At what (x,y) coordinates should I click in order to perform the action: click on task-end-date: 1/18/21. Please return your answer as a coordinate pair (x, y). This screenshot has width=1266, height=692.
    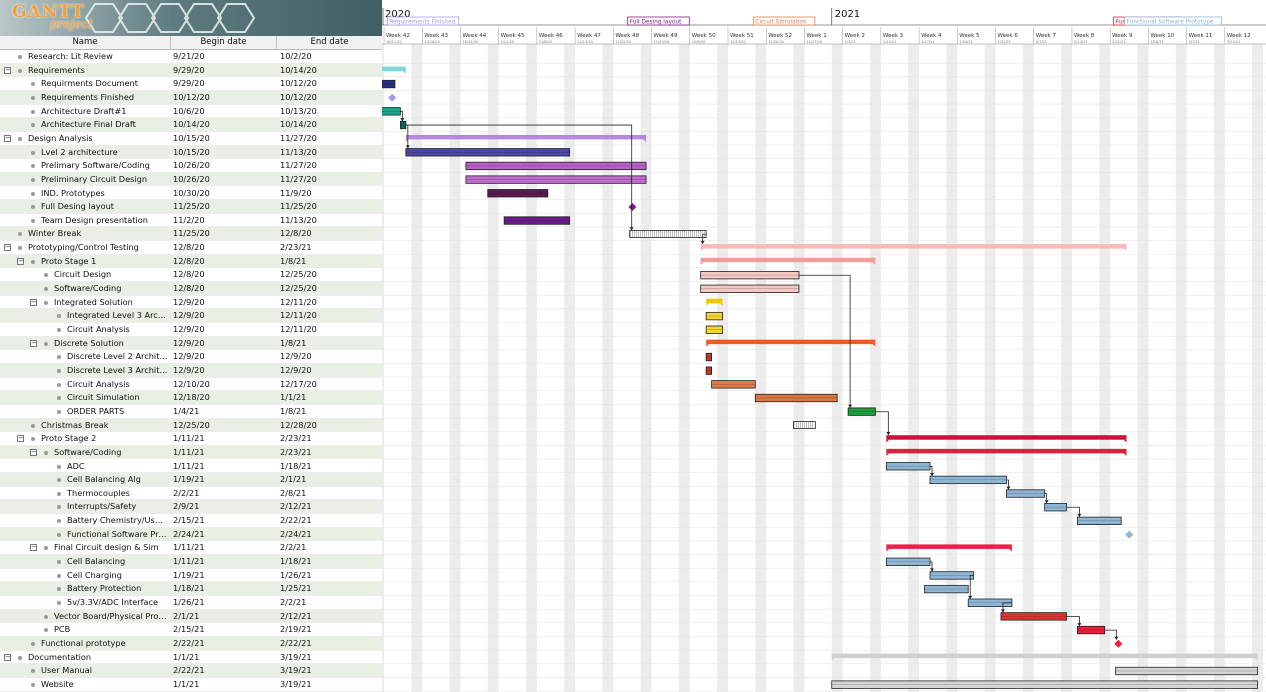
    Looking at the image, I should click on (296, 465).